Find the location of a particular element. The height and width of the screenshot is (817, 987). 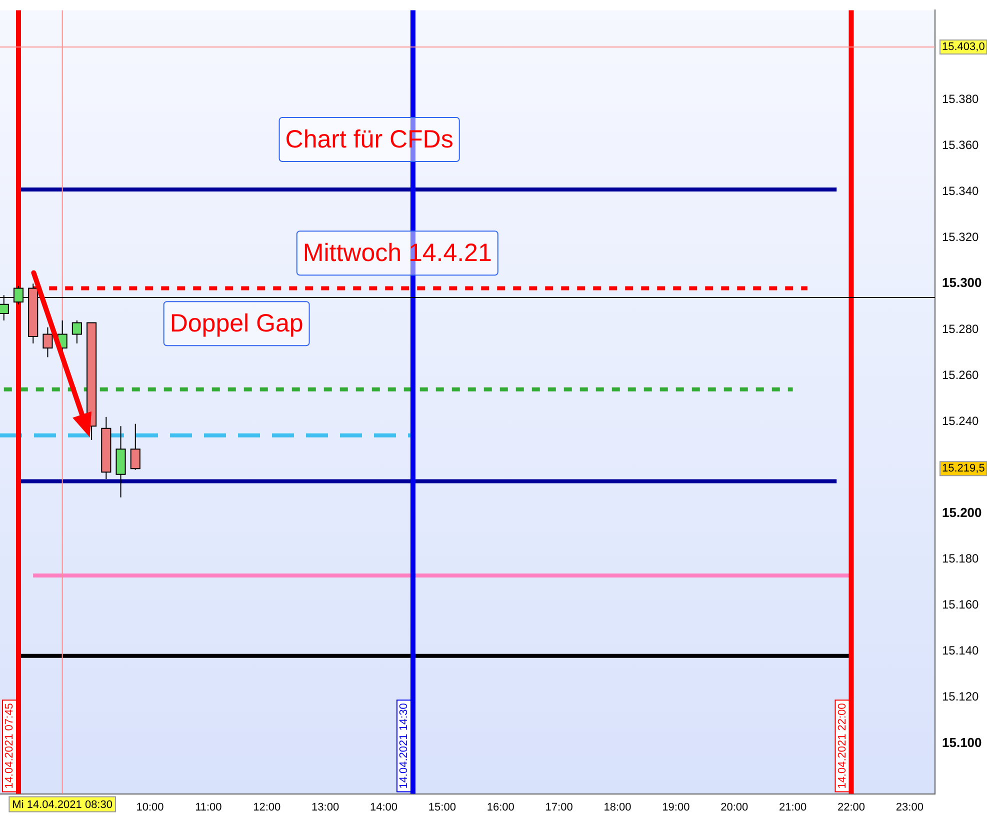

y-tick-label: 15.180 is located at coordinates (961, 559).